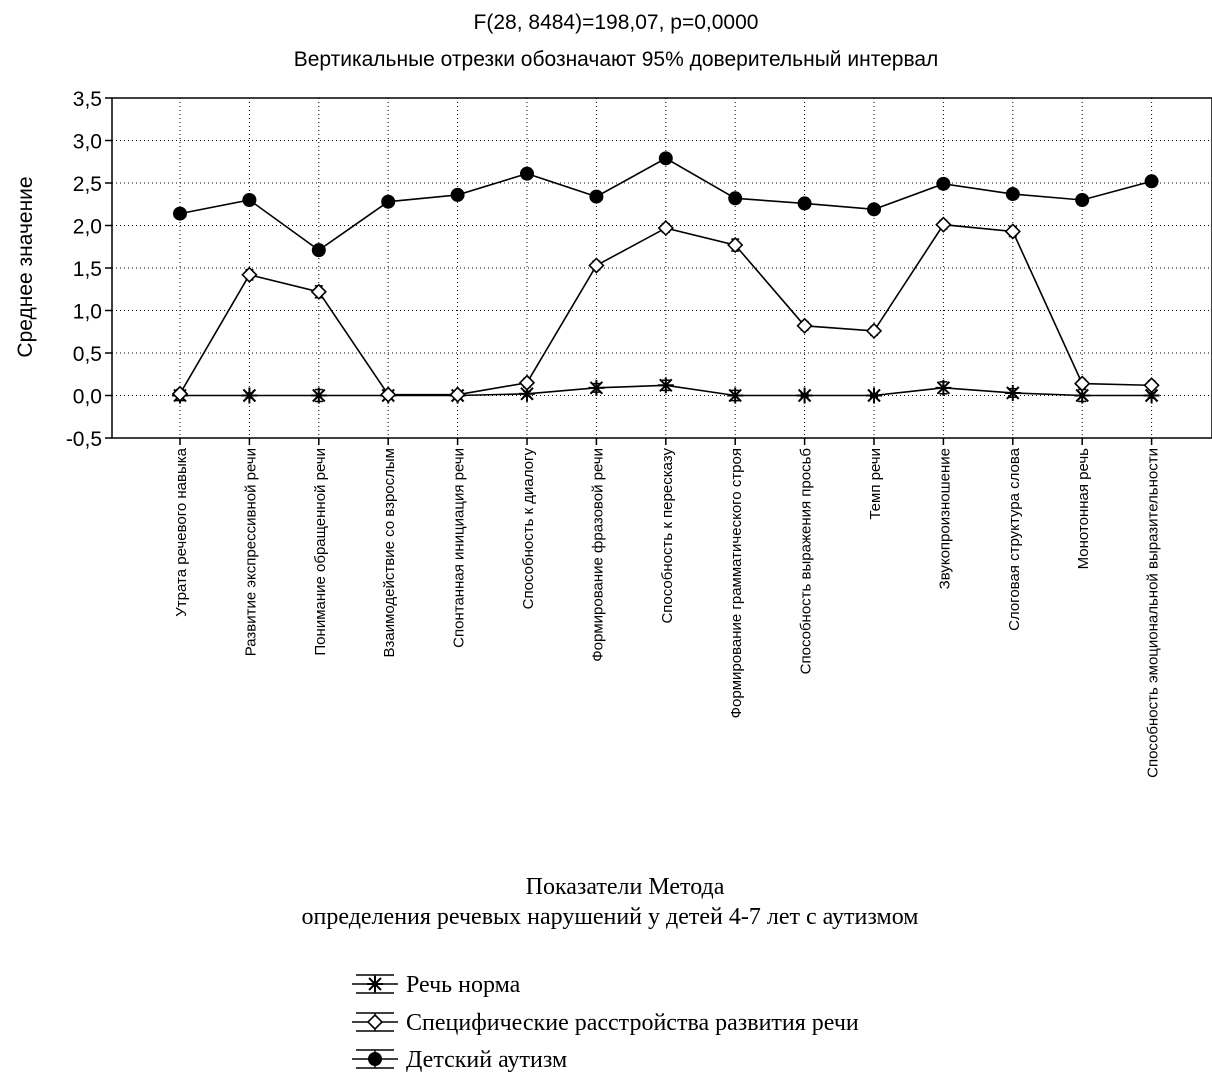  I want to click on series-line, so click(665, 204).